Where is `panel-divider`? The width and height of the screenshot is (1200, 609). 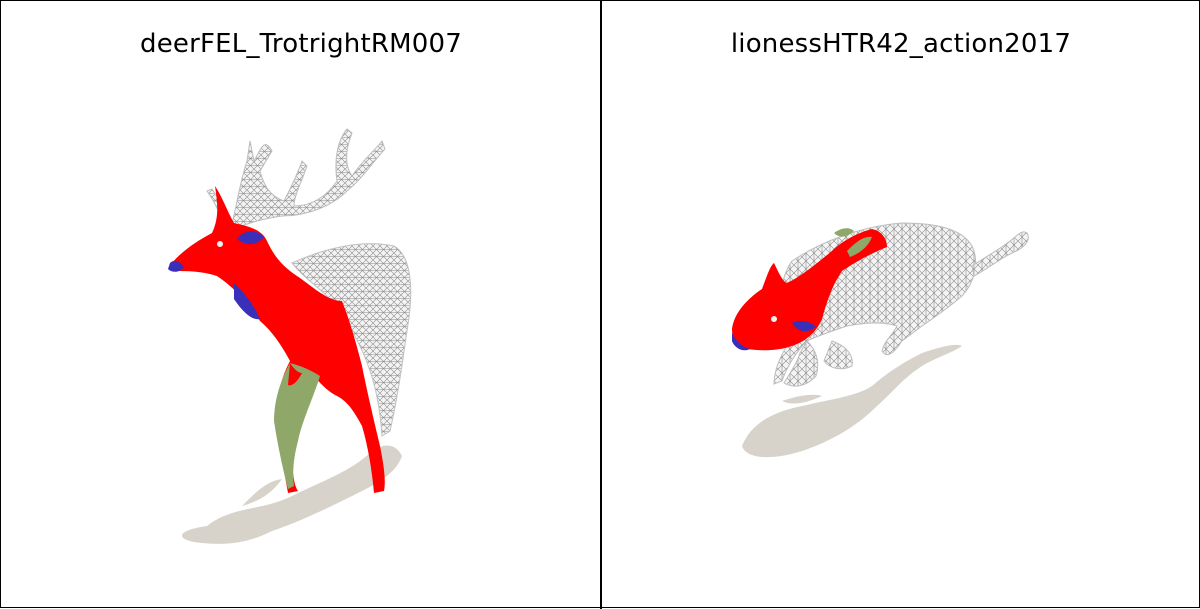 panel-divider is located at coordinates (601, 305).